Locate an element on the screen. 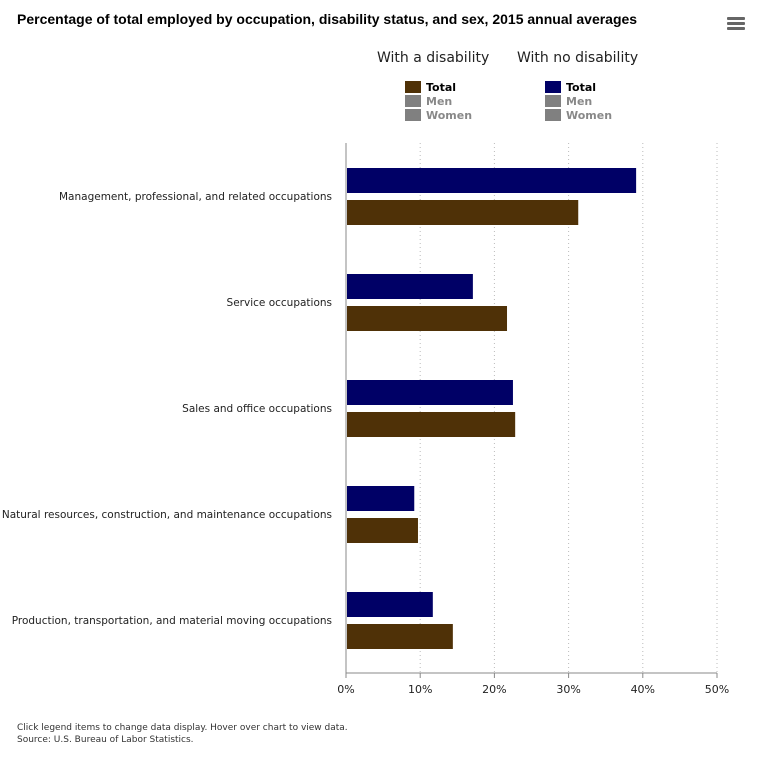 This screenshot has height=760, width=761. x-tick-label: 0% is located at coordinates (345, 689).